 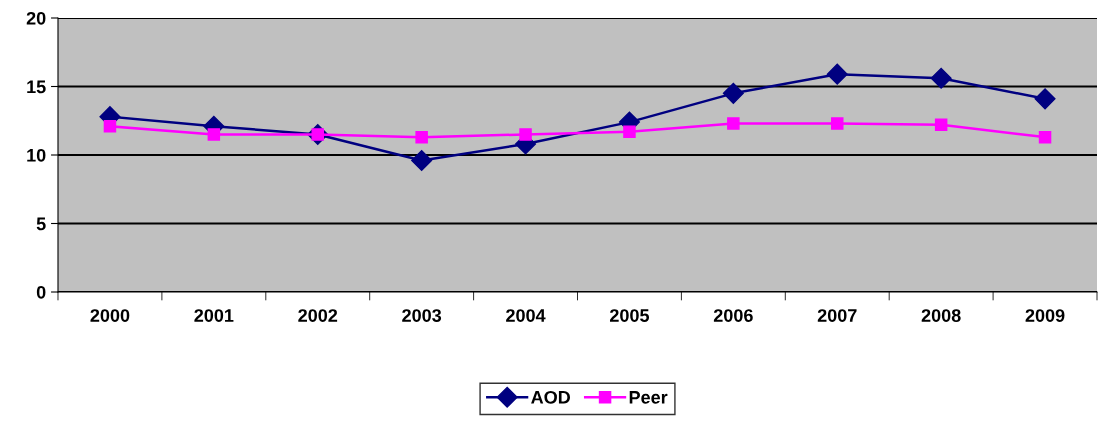 I want to click on x-tick-label: 2002, so click(x=318, y=315).